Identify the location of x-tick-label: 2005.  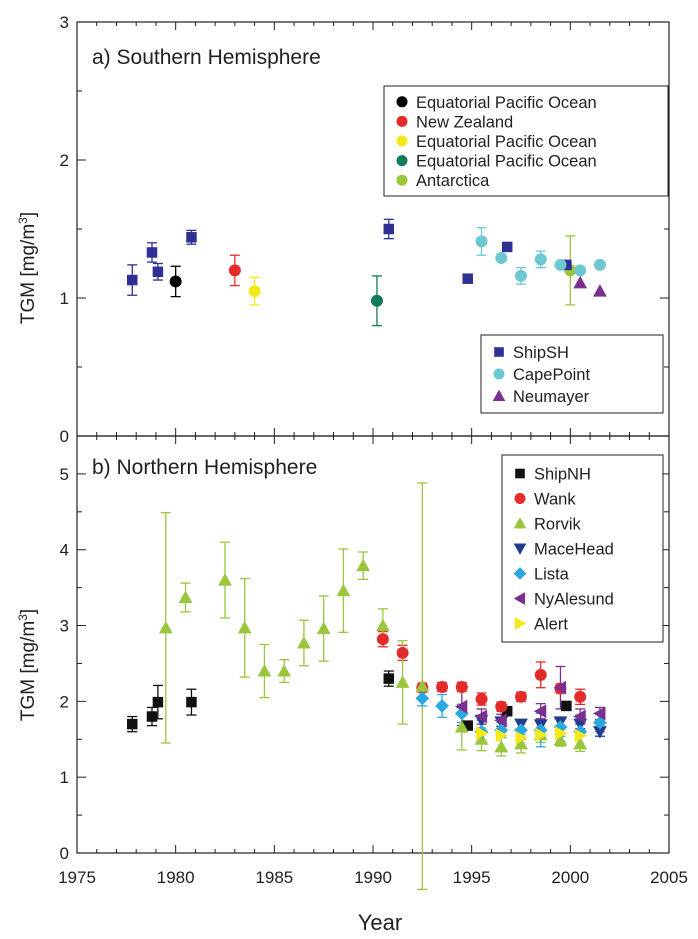
(669, 877).